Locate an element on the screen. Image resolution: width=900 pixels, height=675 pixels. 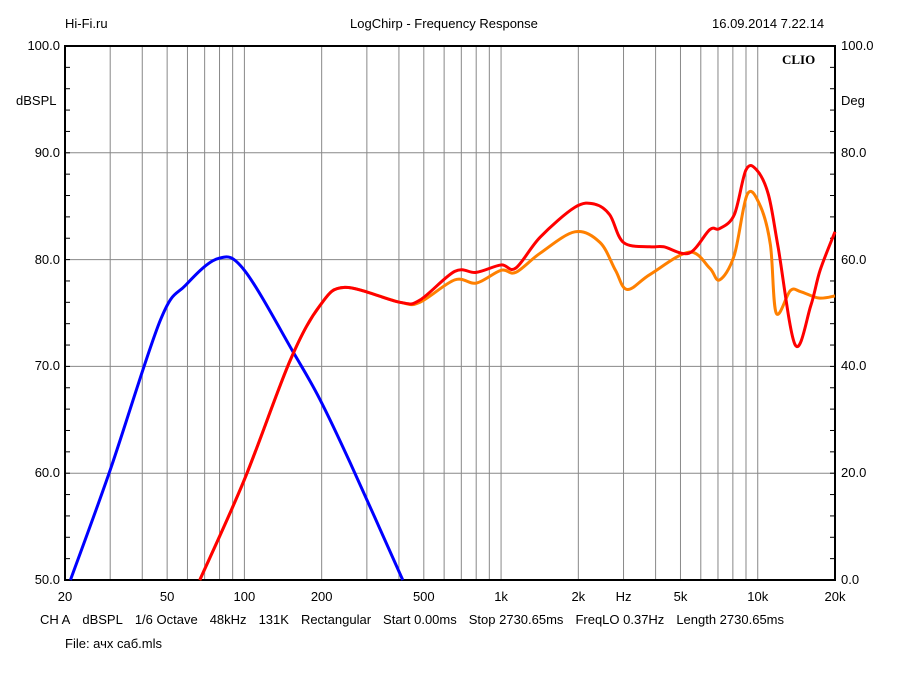
y2-tick-label: 40.0 is located at coordinates (854, 366).